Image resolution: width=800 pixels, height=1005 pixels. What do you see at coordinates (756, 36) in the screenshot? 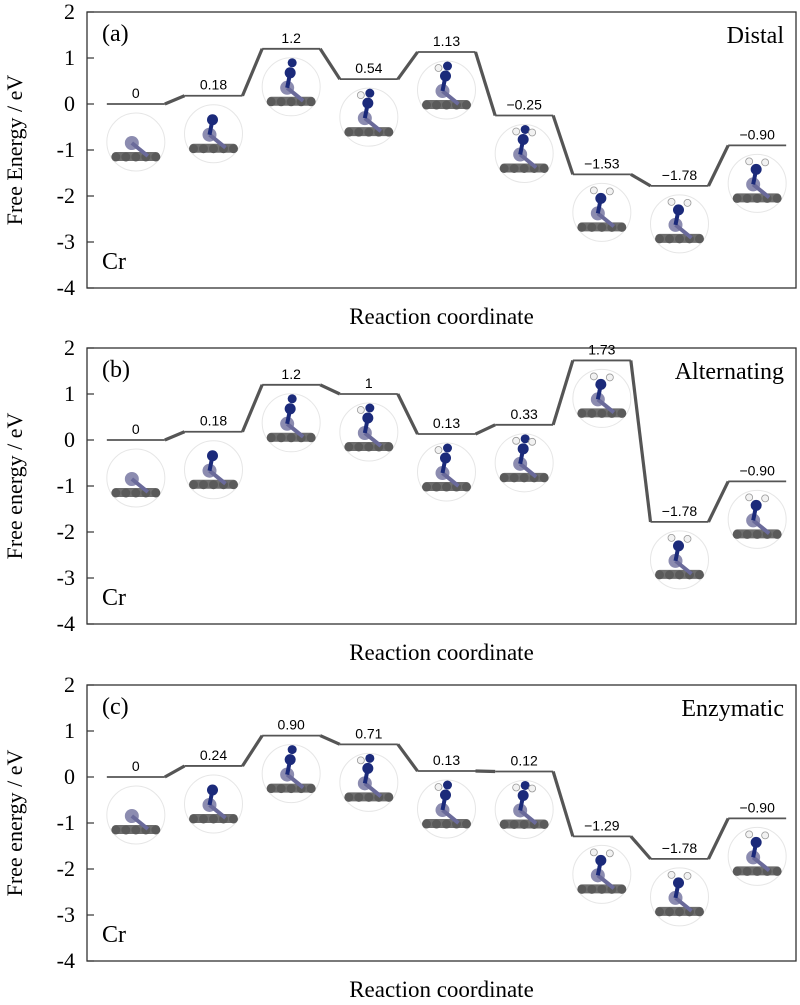
I see `mechanism-label: Distal` at bounding box center [756, 36].